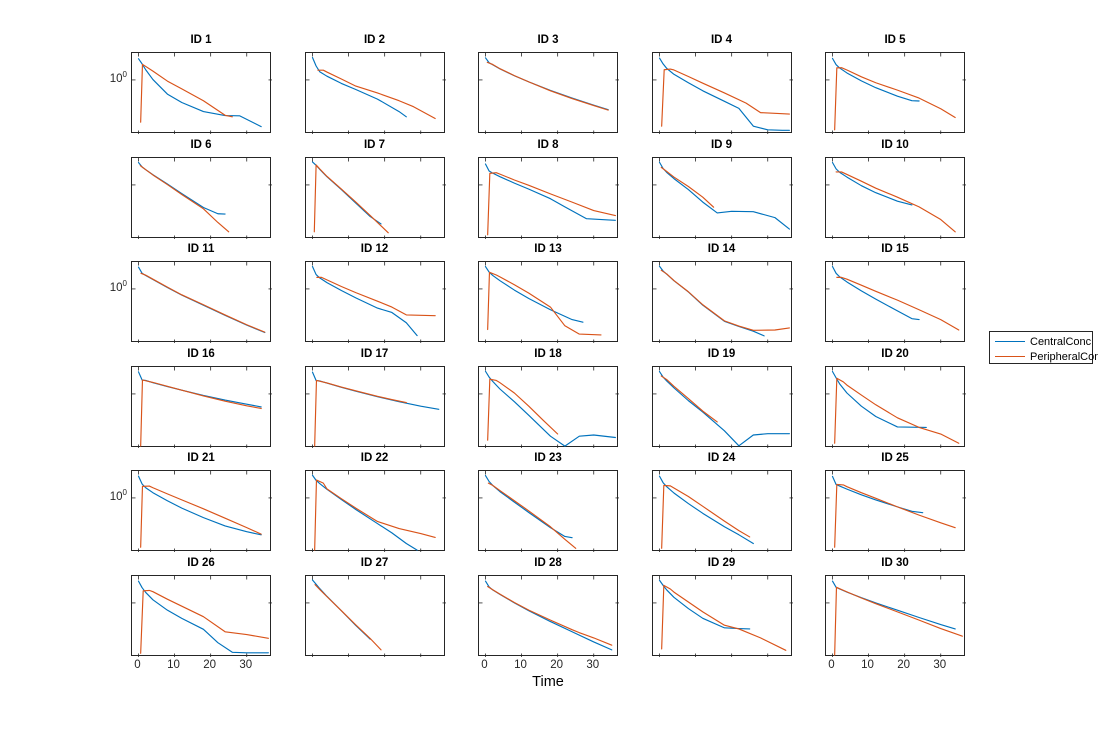  Describe the element at coordinates (721, 458) in the screenshot. I see `subplot-title: ID 24` at that location.